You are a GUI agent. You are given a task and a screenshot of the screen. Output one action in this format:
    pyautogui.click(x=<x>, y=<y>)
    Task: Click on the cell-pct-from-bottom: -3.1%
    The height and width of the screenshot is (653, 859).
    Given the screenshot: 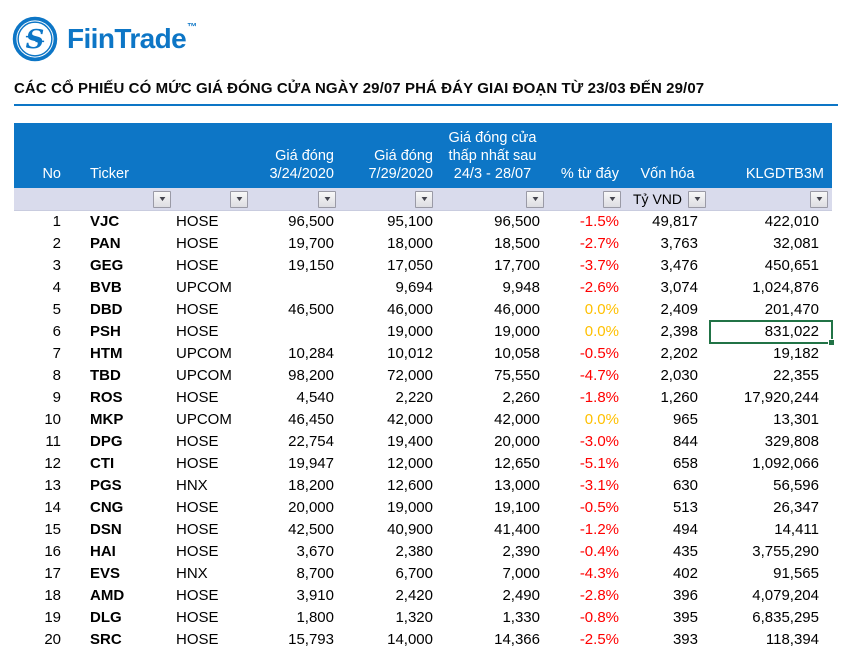 What is the action you would take?
    pyautogui.click(x=599, y=485)
    